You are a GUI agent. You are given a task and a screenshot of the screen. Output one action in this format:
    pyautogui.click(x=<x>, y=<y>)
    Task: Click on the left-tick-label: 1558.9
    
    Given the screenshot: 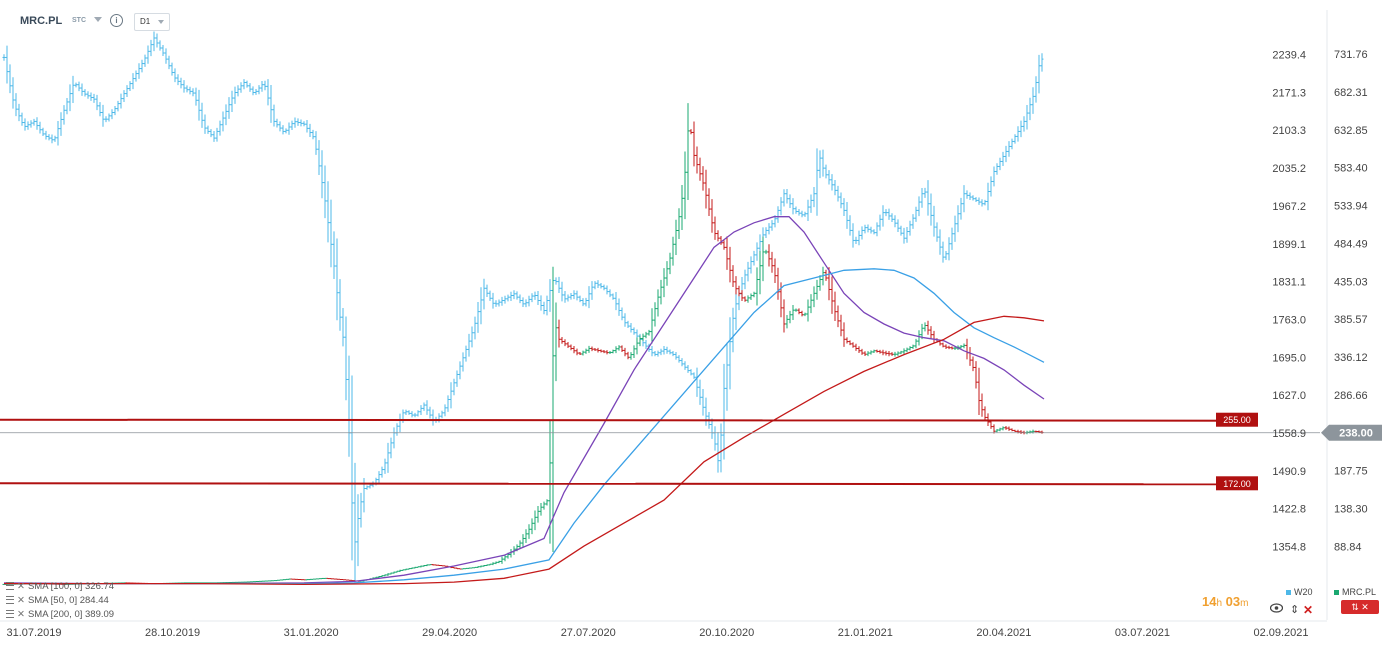 What is the action you would take?
    pyautogui.click(x=1289, y=434)
    